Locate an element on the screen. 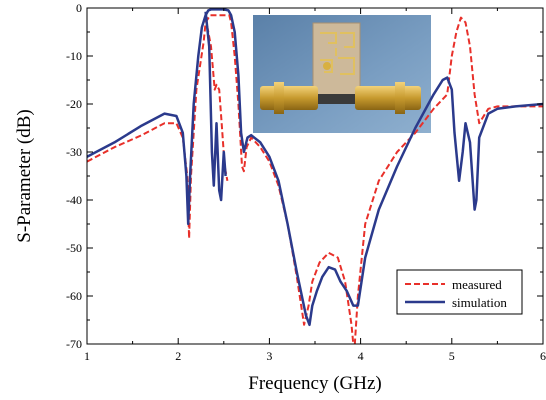 The width and height of the screenshot is (546, 400). y-tick-label: -10 is located at coordinates (74, 56).